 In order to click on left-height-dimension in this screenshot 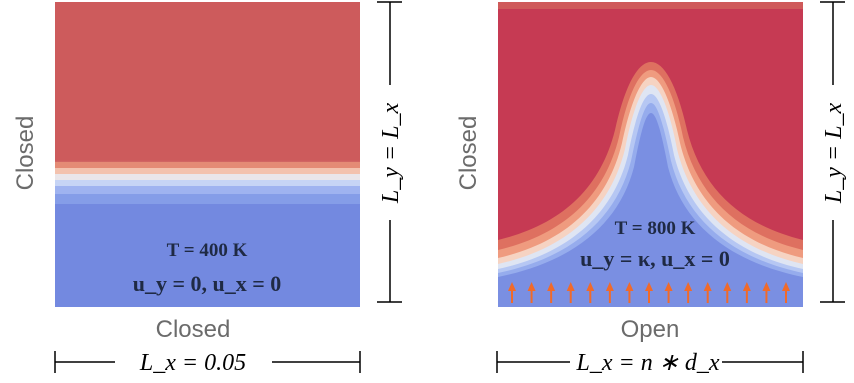, I will do `click(389, 152)`.